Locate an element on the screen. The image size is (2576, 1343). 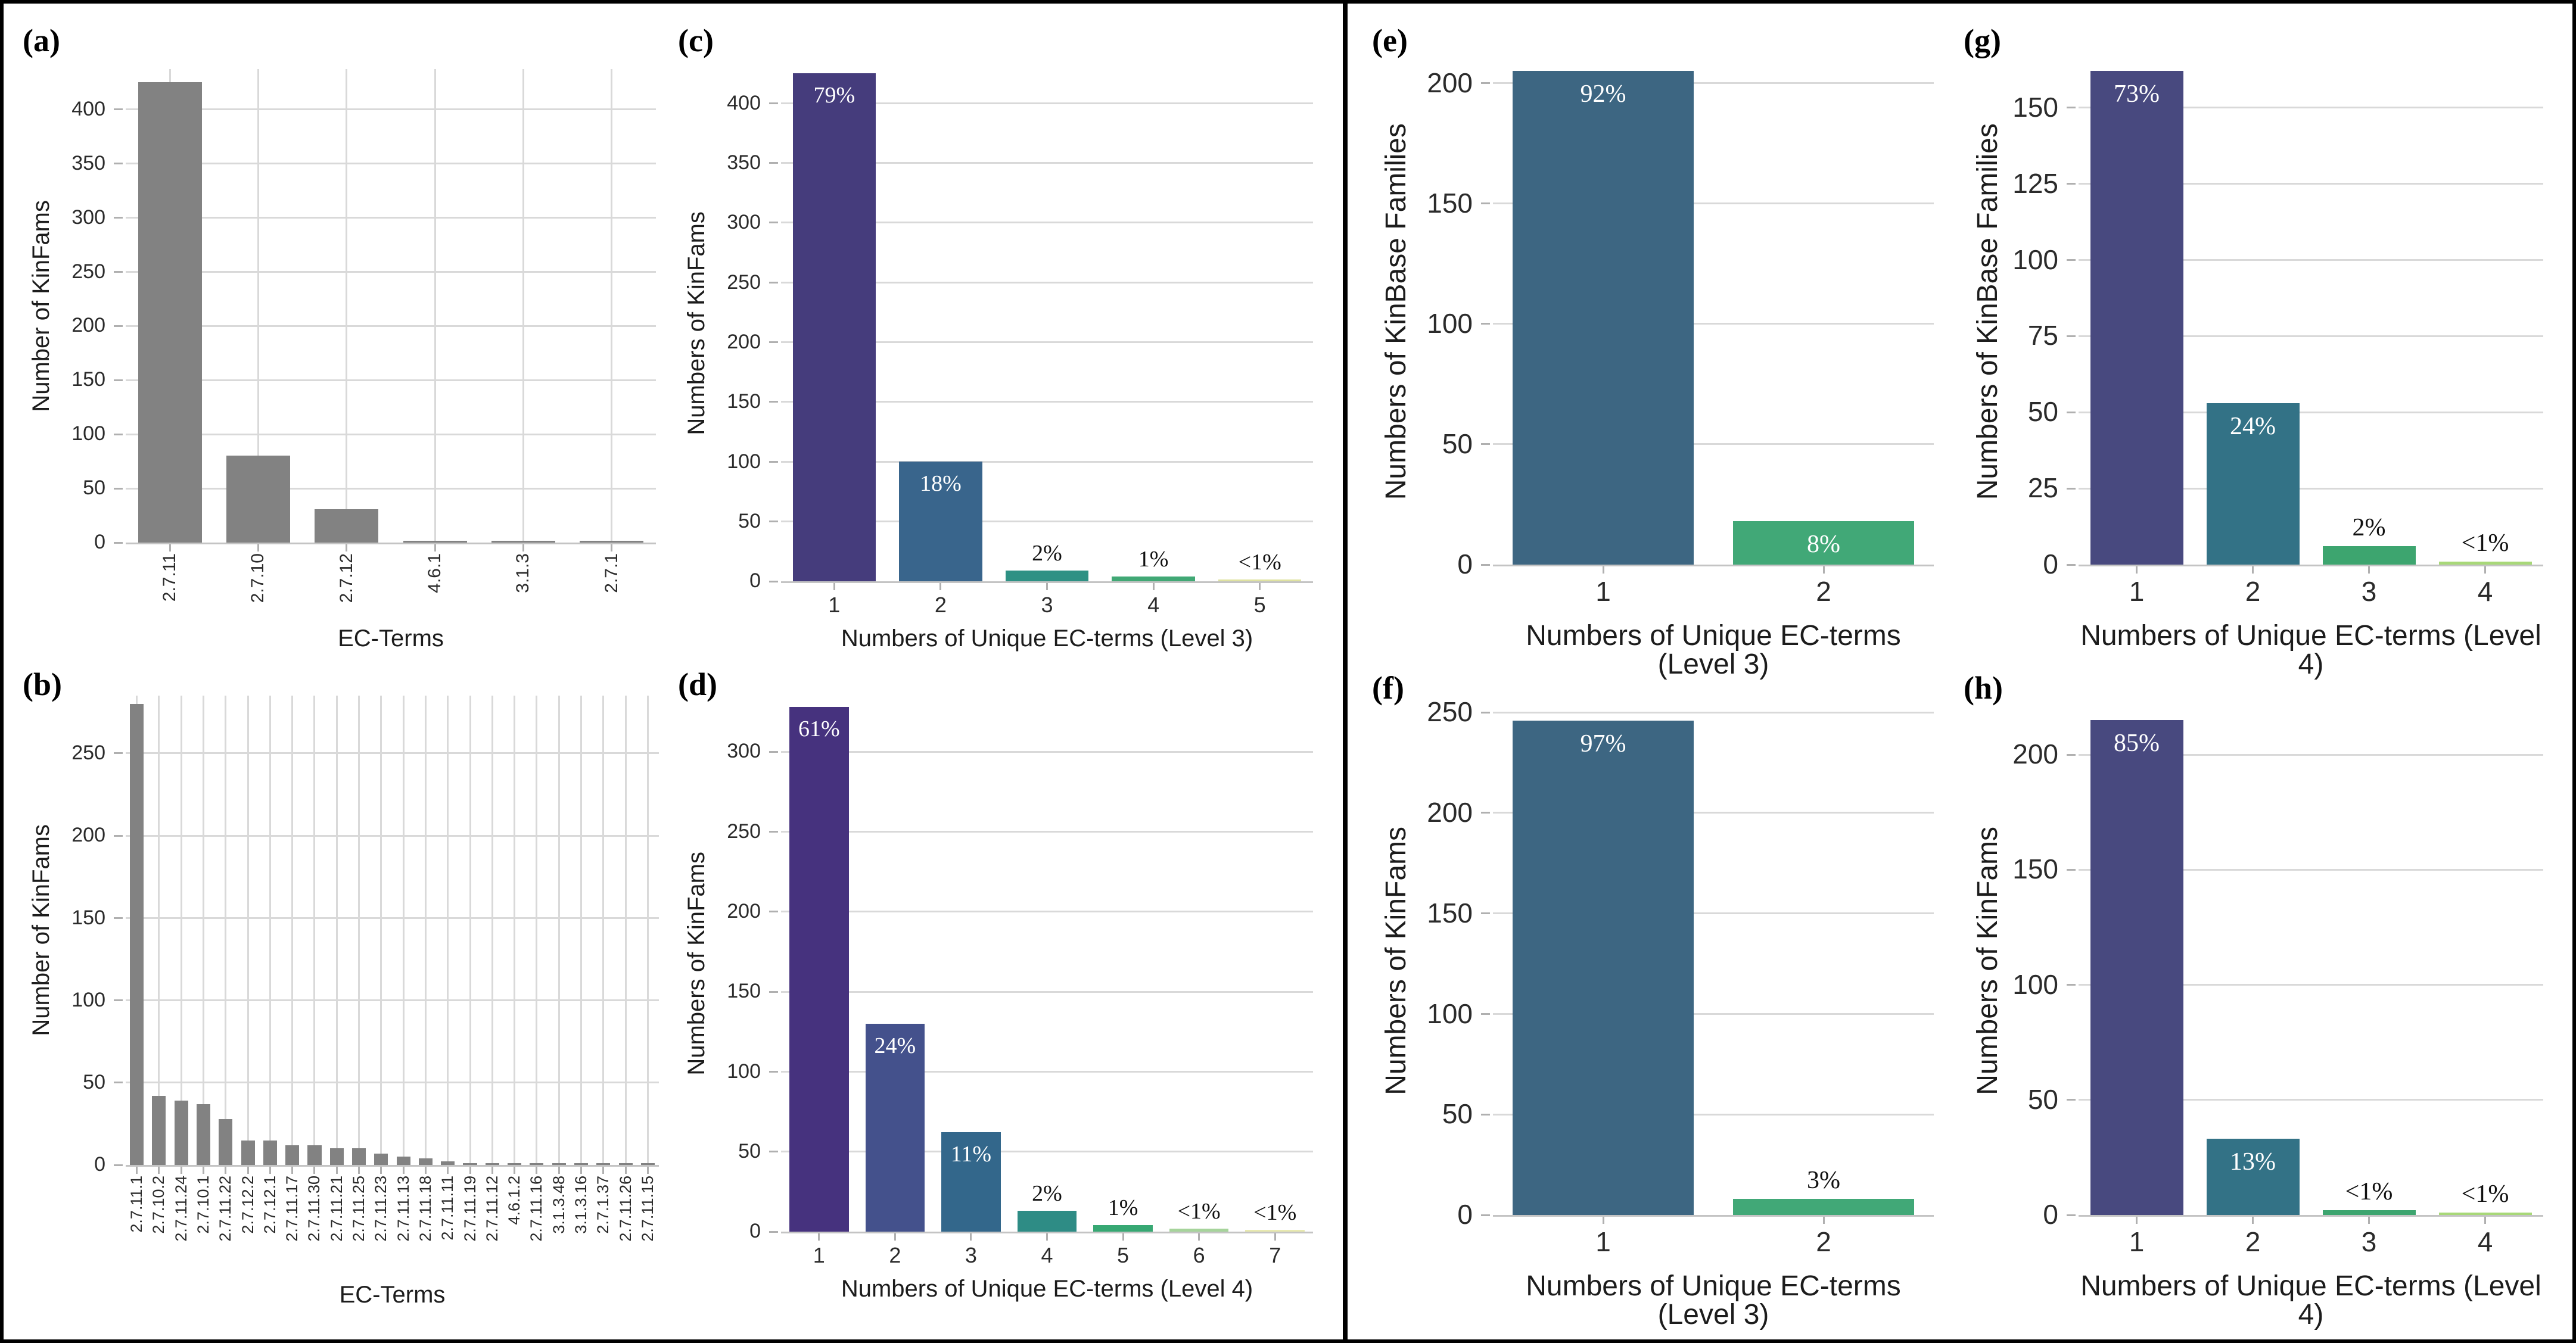
y-tick-label: 125 is located at coordinates (2035, 183).